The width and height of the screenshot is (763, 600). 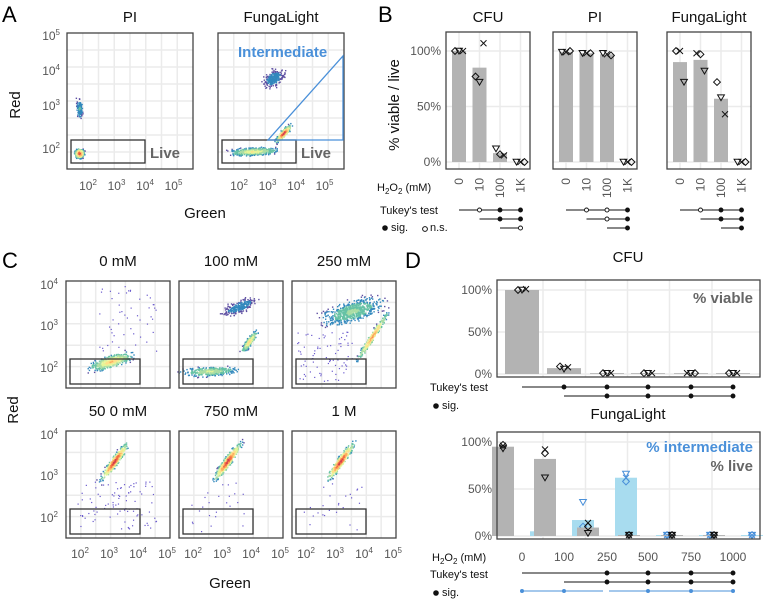 I want to click on panel-letter-b: B, so click(x=385, y=14).